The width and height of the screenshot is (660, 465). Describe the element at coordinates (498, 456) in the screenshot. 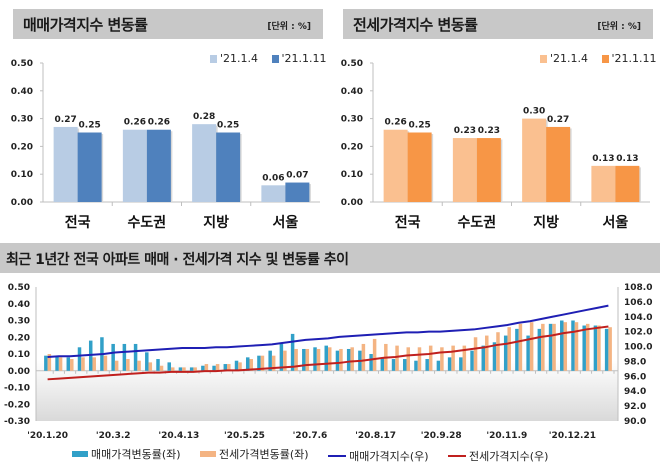

I see `legend-item: 전세가격지수(우)` at that location.